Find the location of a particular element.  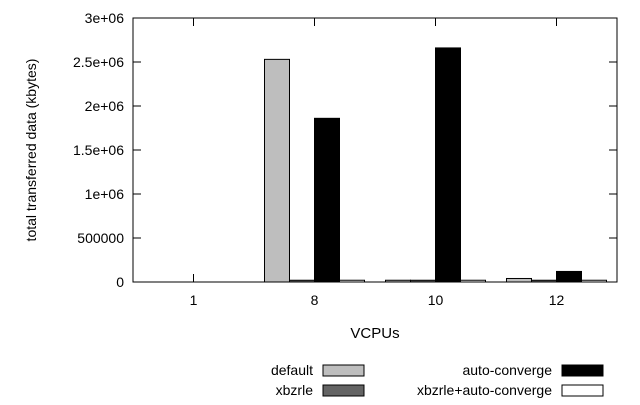

legend-label: xbzrle is located at coordinates (295, 390).